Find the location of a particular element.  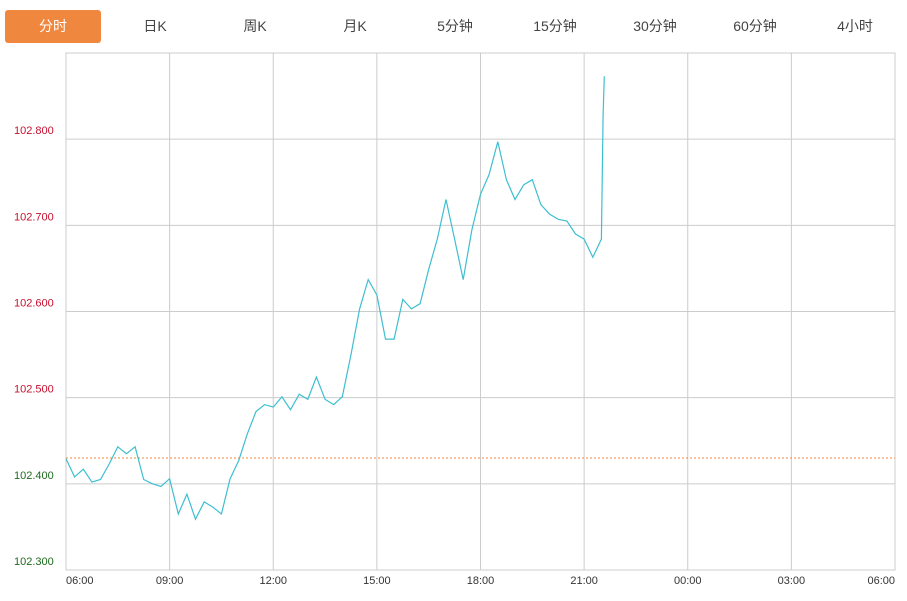

tab: 日K is located at coordinates (155, 26).